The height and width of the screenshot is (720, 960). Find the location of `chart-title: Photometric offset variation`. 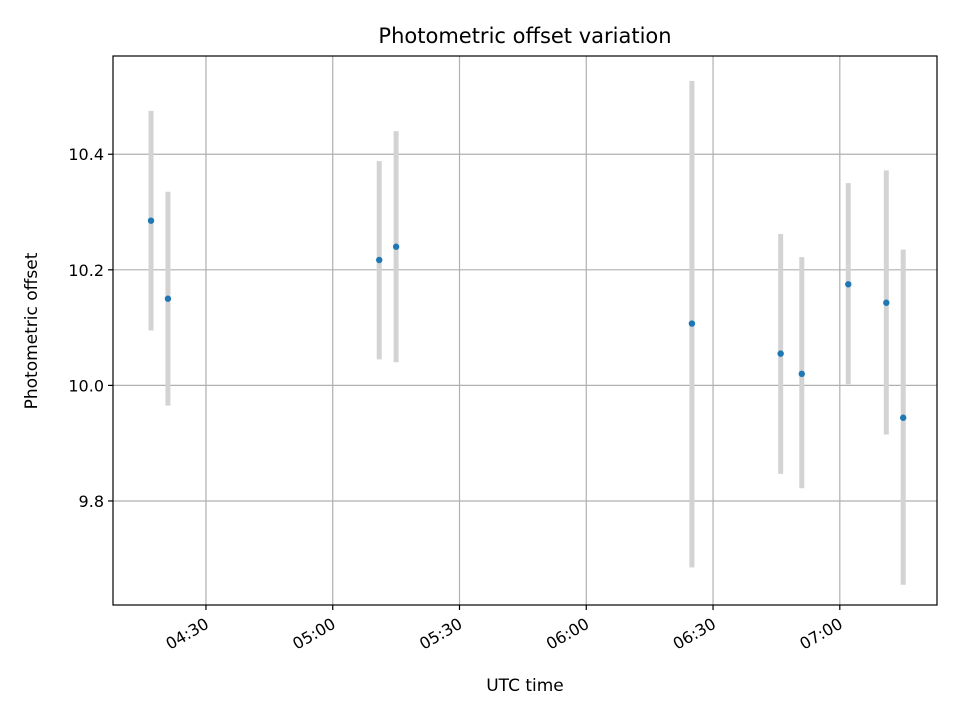

chart-title: Photometric offset variation is located at coordinates (524, 36).